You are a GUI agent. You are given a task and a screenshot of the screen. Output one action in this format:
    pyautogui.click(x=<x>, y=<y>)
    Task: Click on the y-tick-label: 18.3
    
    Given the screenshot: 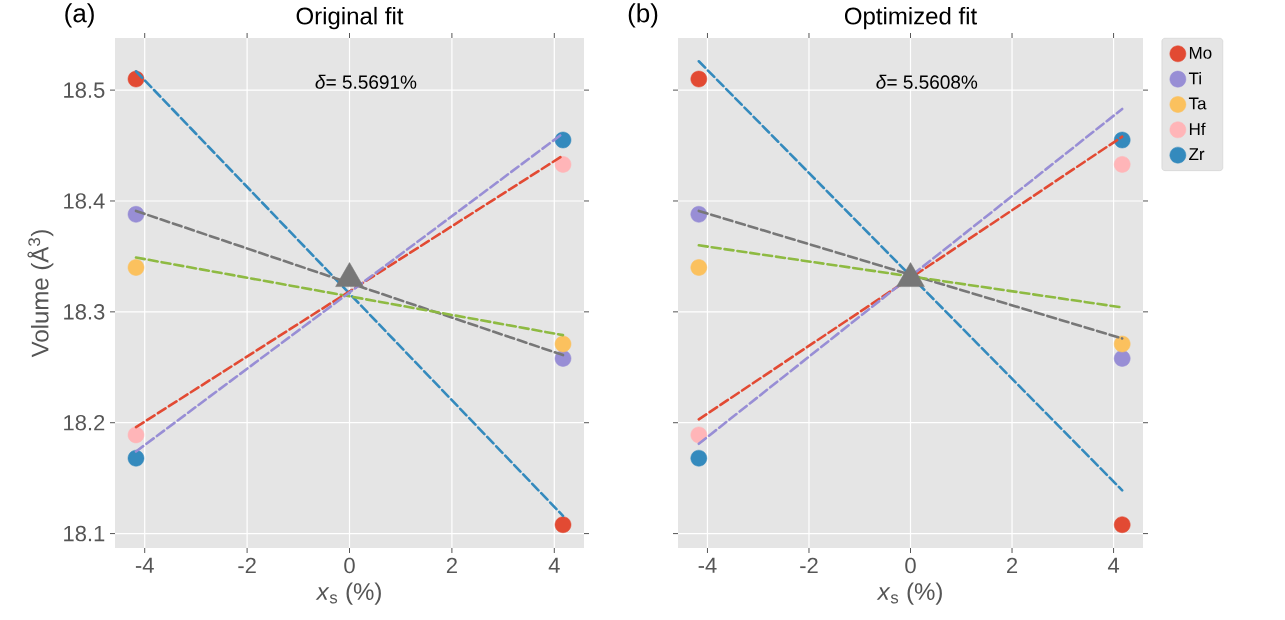 What is the action you would take?
    pyautogui.click(x=84, y=312)
    